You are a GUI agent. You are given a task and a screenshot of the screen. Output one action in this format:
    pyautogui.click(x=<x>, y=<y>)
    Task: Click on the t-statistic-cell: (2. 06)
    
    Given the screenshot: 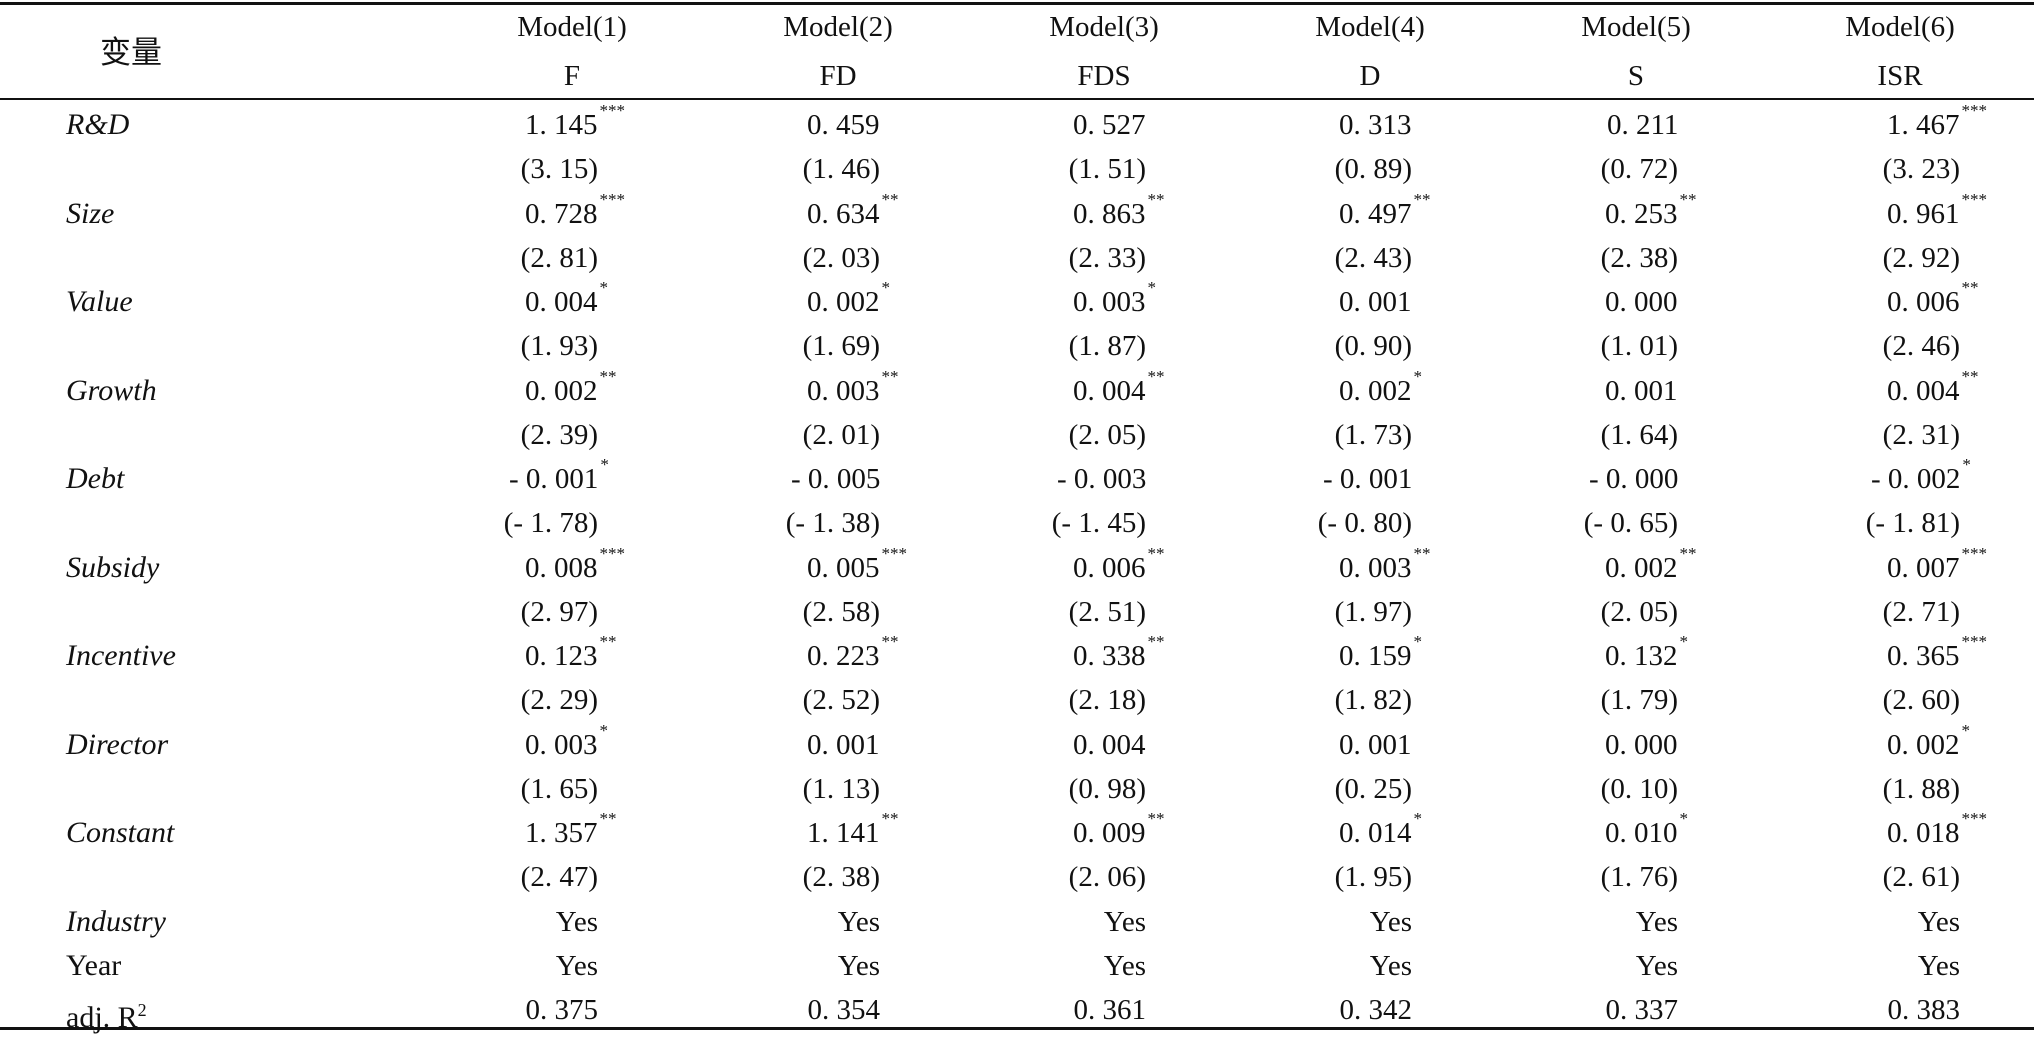 What is the action you would take?
    pyautogui.click(x=1107, y=877)
    